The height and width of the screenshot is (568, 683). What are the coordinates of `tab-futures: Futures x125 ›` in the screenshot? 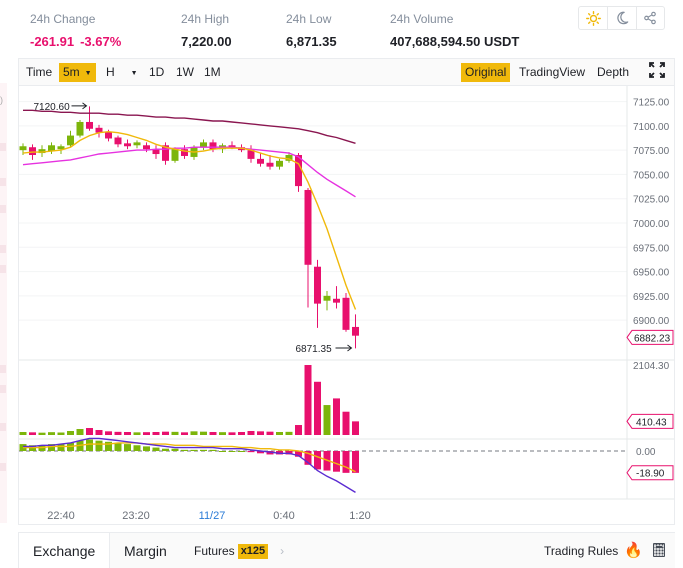 It's located at (239, 551).